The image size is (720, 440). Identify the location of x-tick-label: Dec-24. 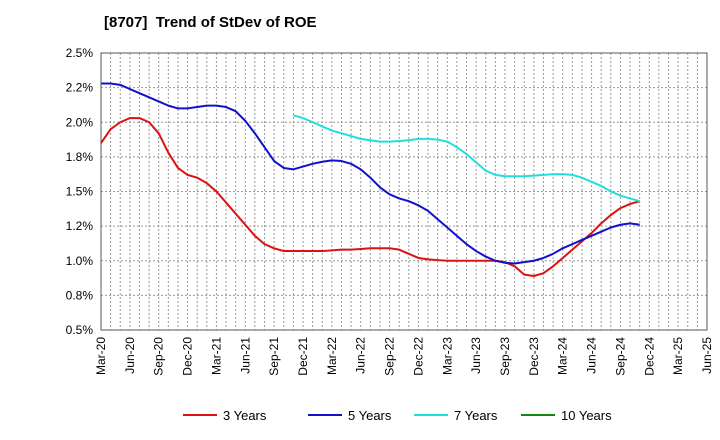
(649, 356).